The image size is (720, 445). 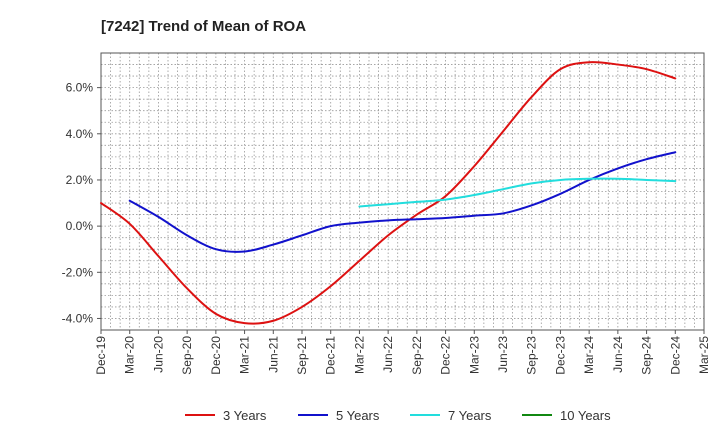 What do you see at coordinates (675, 355) in the screenshot?
I see `x-tick-label: Dec-24` at bounding box center [675, 355].